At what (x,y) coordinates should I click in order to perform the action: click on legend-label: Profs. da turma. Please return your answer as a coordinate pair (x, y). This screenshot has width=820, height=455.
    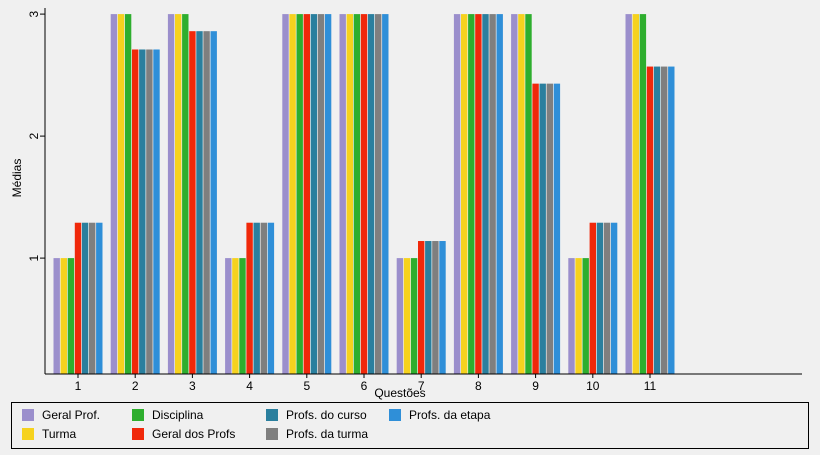
    Looking at the image, I should click on (327, 434).